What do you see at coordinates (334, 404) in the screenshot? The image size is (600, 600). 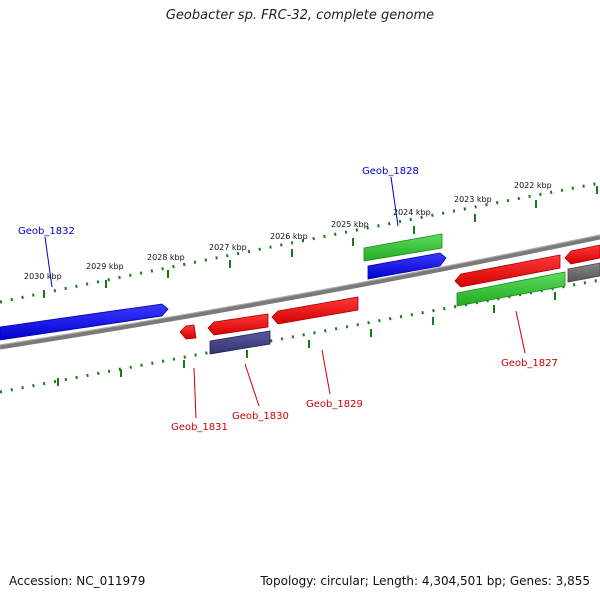 I see `gene-label-geob-1829: Geob_1829` at bounding box center [334, 404].